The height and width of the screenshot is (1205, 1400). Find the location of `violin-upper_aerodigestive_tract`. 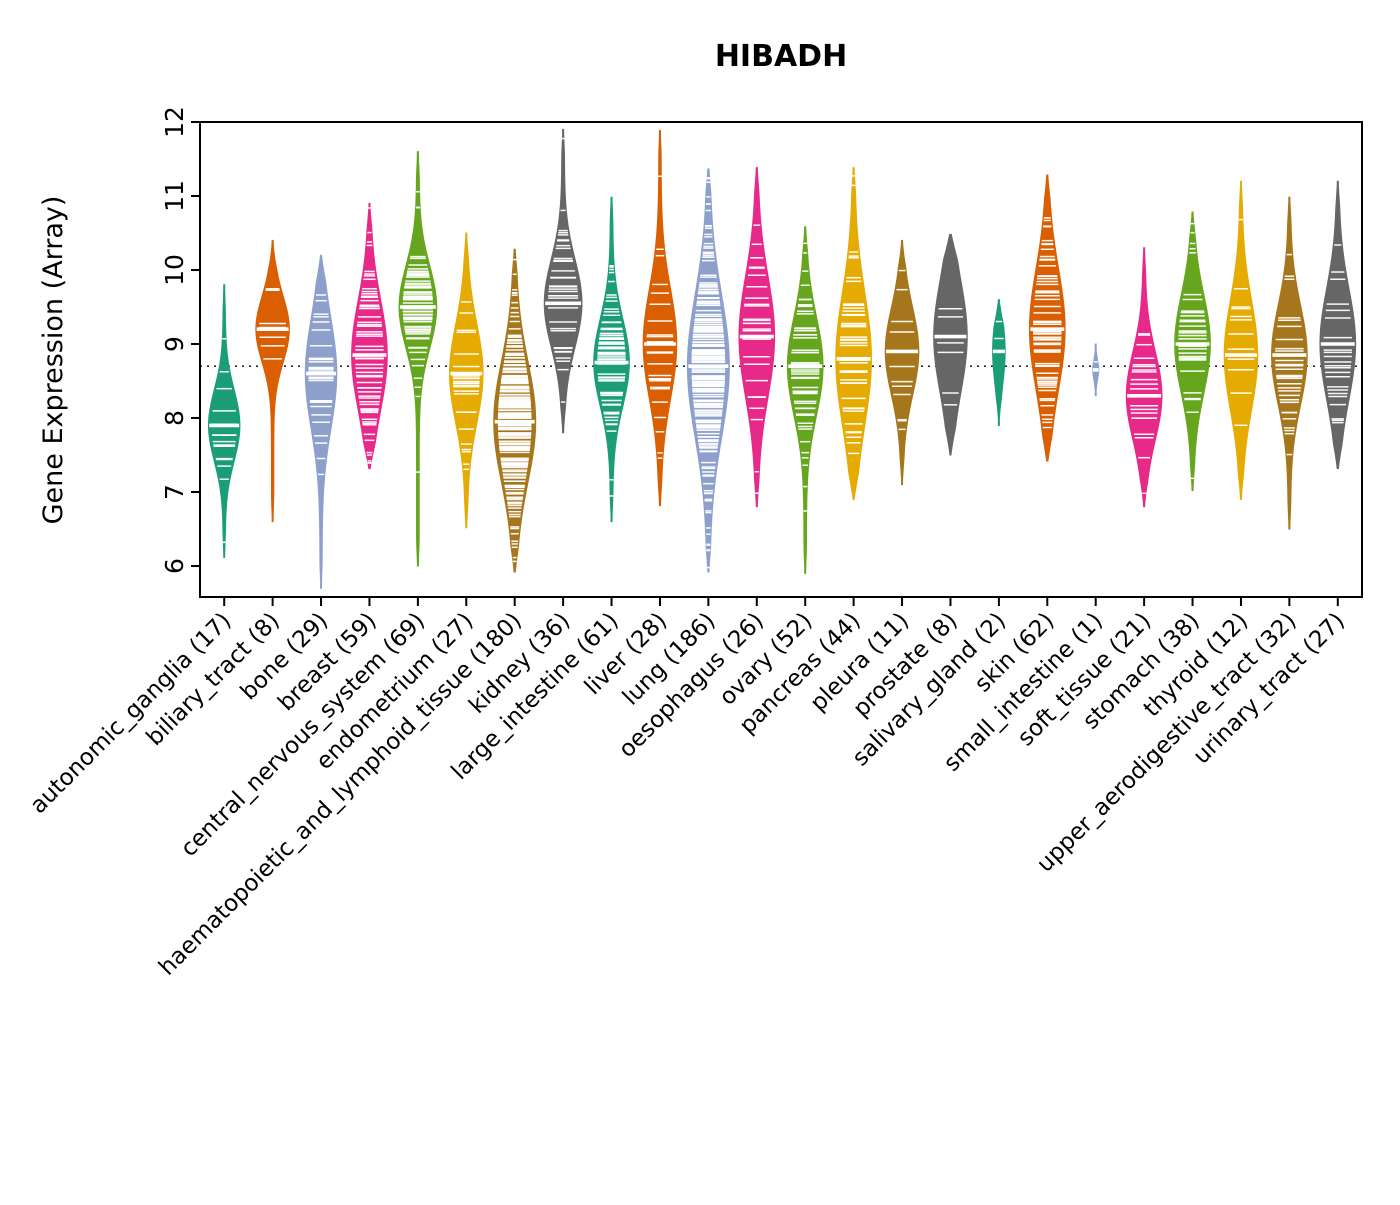

violin-upper_aerodigestive_tract is located at coordinates (1289, 362).